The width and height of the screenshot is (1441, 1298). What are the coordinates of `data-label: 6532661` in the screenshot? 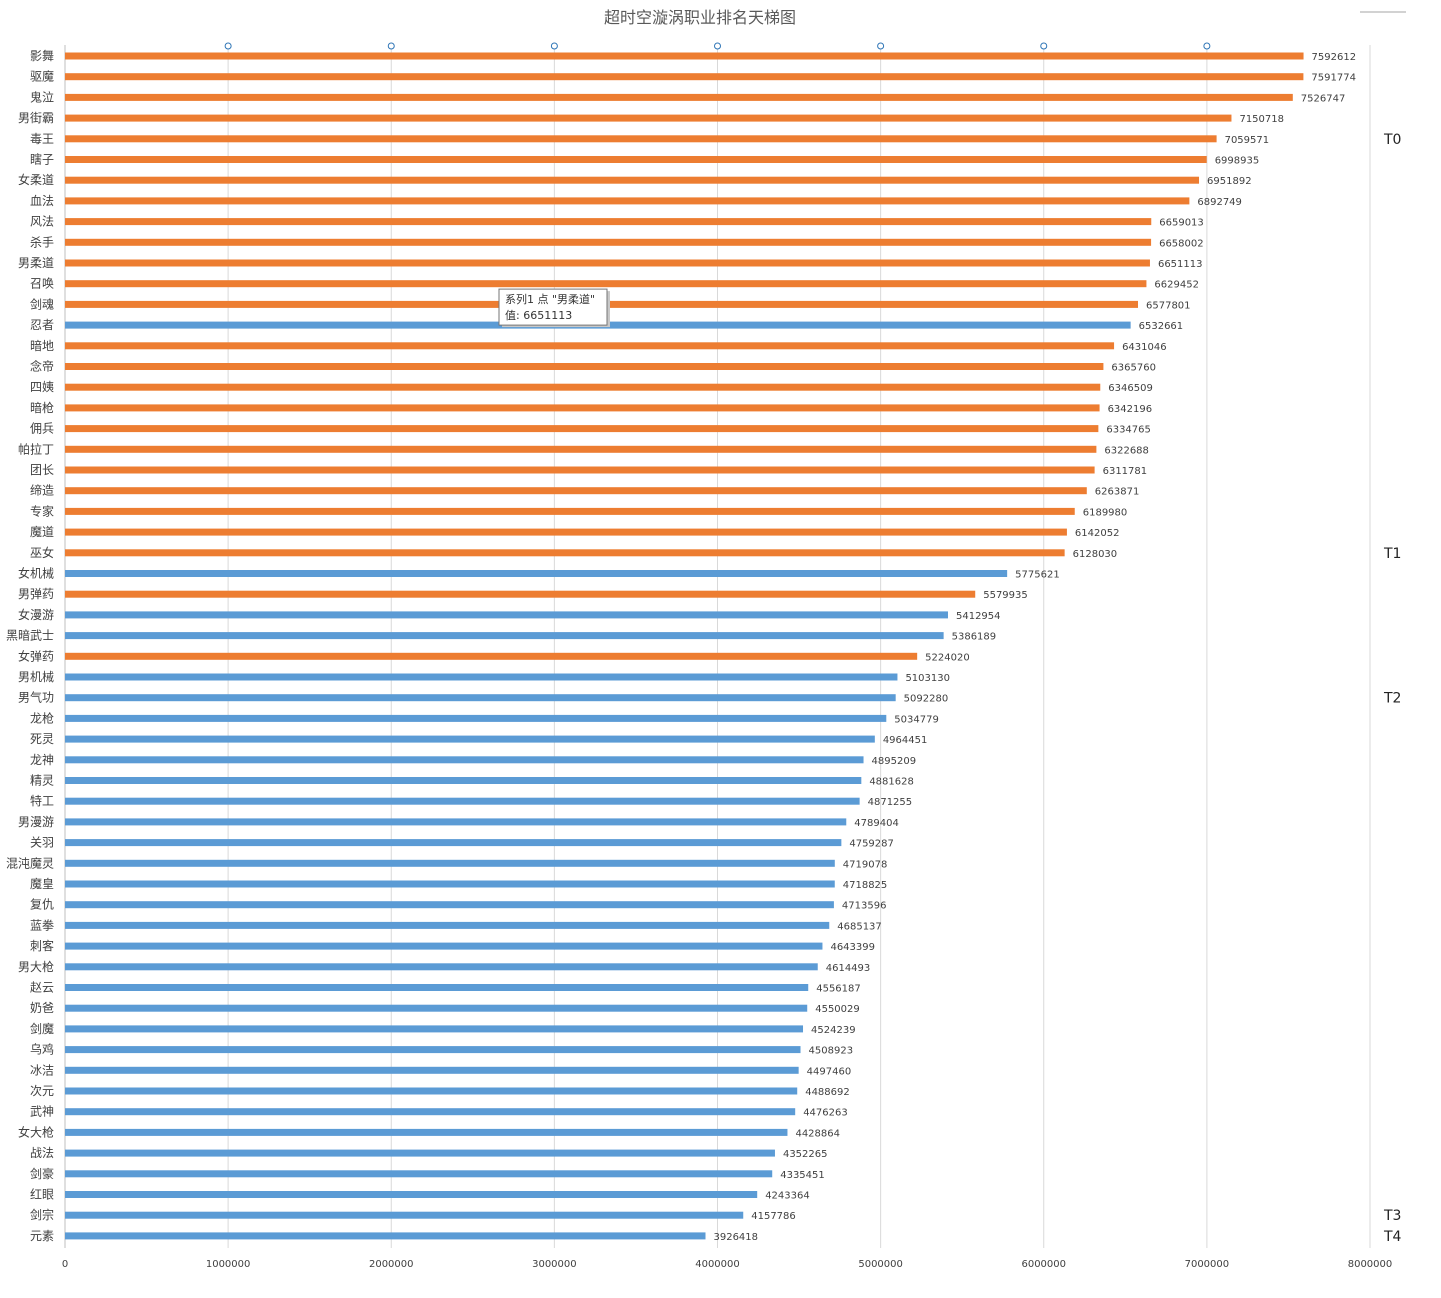 It's located at (1161, 326).